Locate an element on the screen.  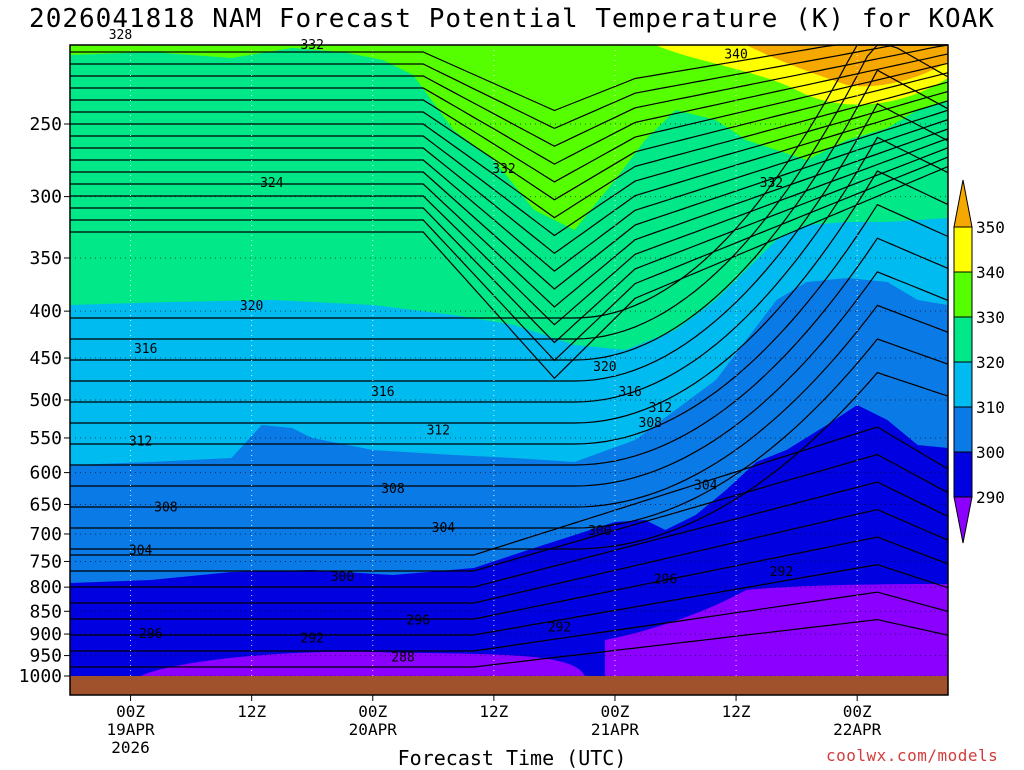
y-tick-label-750: 750 is located at coordinates (45, 561).